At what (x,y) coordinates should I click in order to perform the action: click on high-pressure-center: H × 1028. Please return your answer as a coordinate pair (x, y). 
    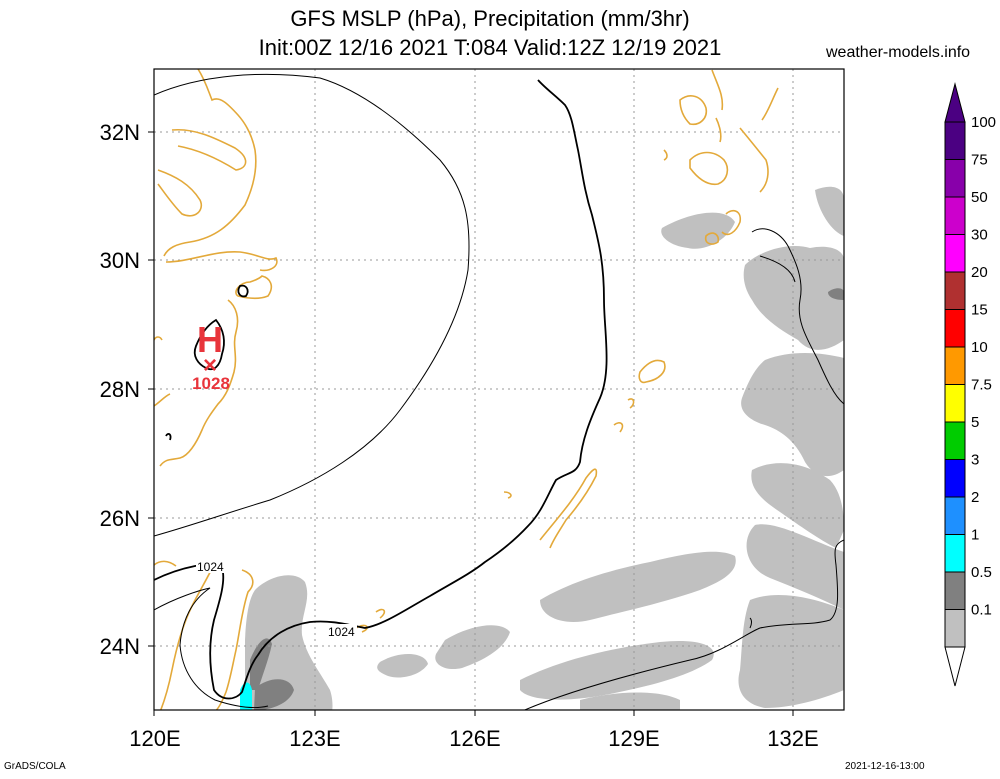
    Looking at the image, I should click on (211, 356).